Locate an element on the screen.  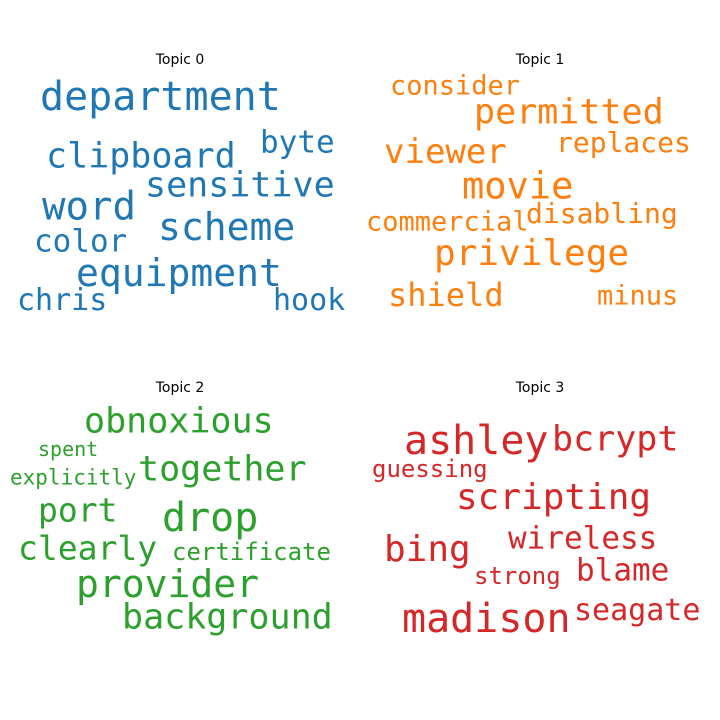
word-scheme: scheme is located at coordinates (227, 227).